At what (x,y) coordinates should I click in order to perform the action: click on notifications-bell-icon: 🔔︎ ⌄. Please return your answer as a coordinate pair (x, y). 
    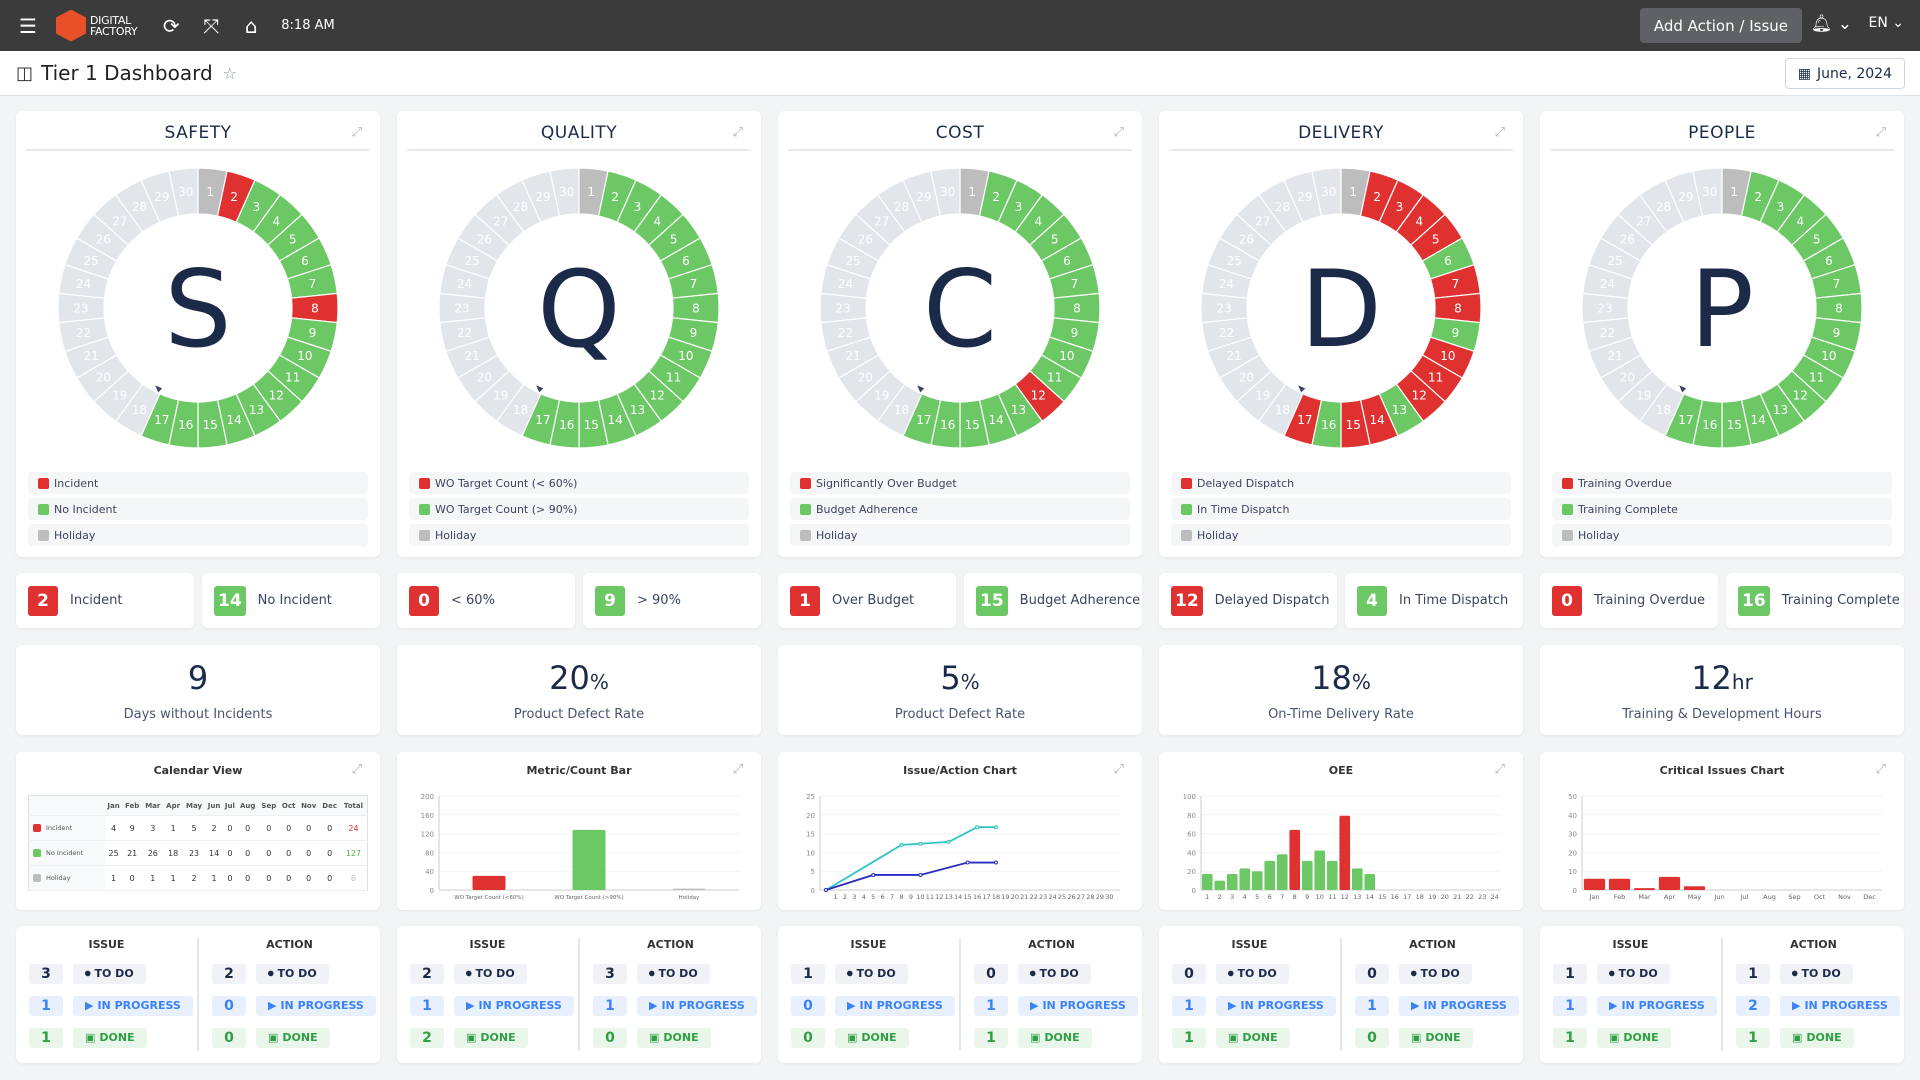
    Looking at the image, I should click on (1831, 24).